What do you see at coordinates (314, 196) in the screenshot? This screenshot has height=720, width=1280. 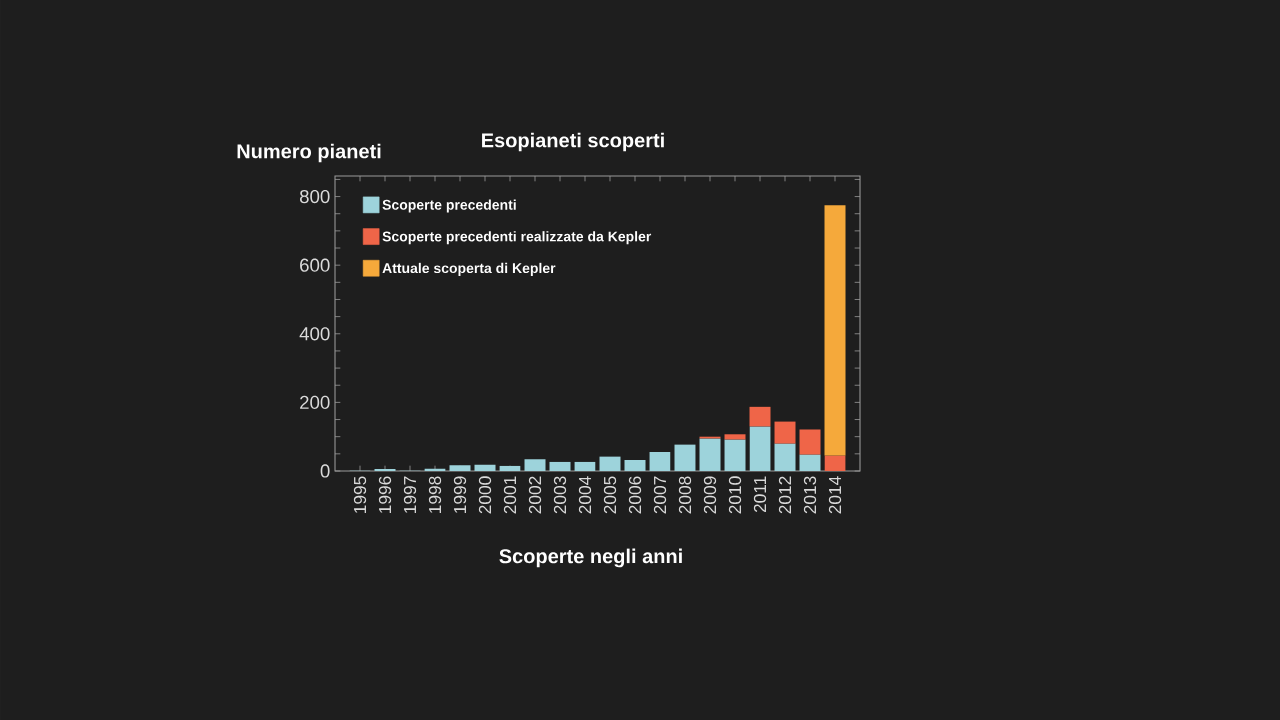 I see `y-tick-label: 800` at bounding box center [314, 196].